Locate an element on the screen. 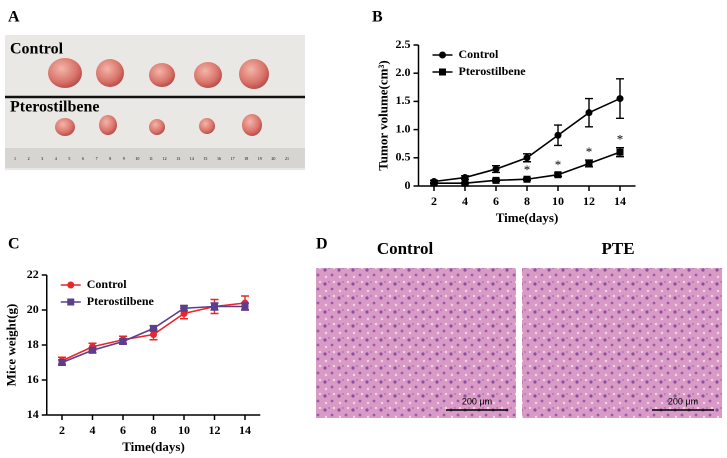 Image resolution: width=727 pixels, height=458 pixels. ruler-number: 21 is located at coordinates (287, 158).